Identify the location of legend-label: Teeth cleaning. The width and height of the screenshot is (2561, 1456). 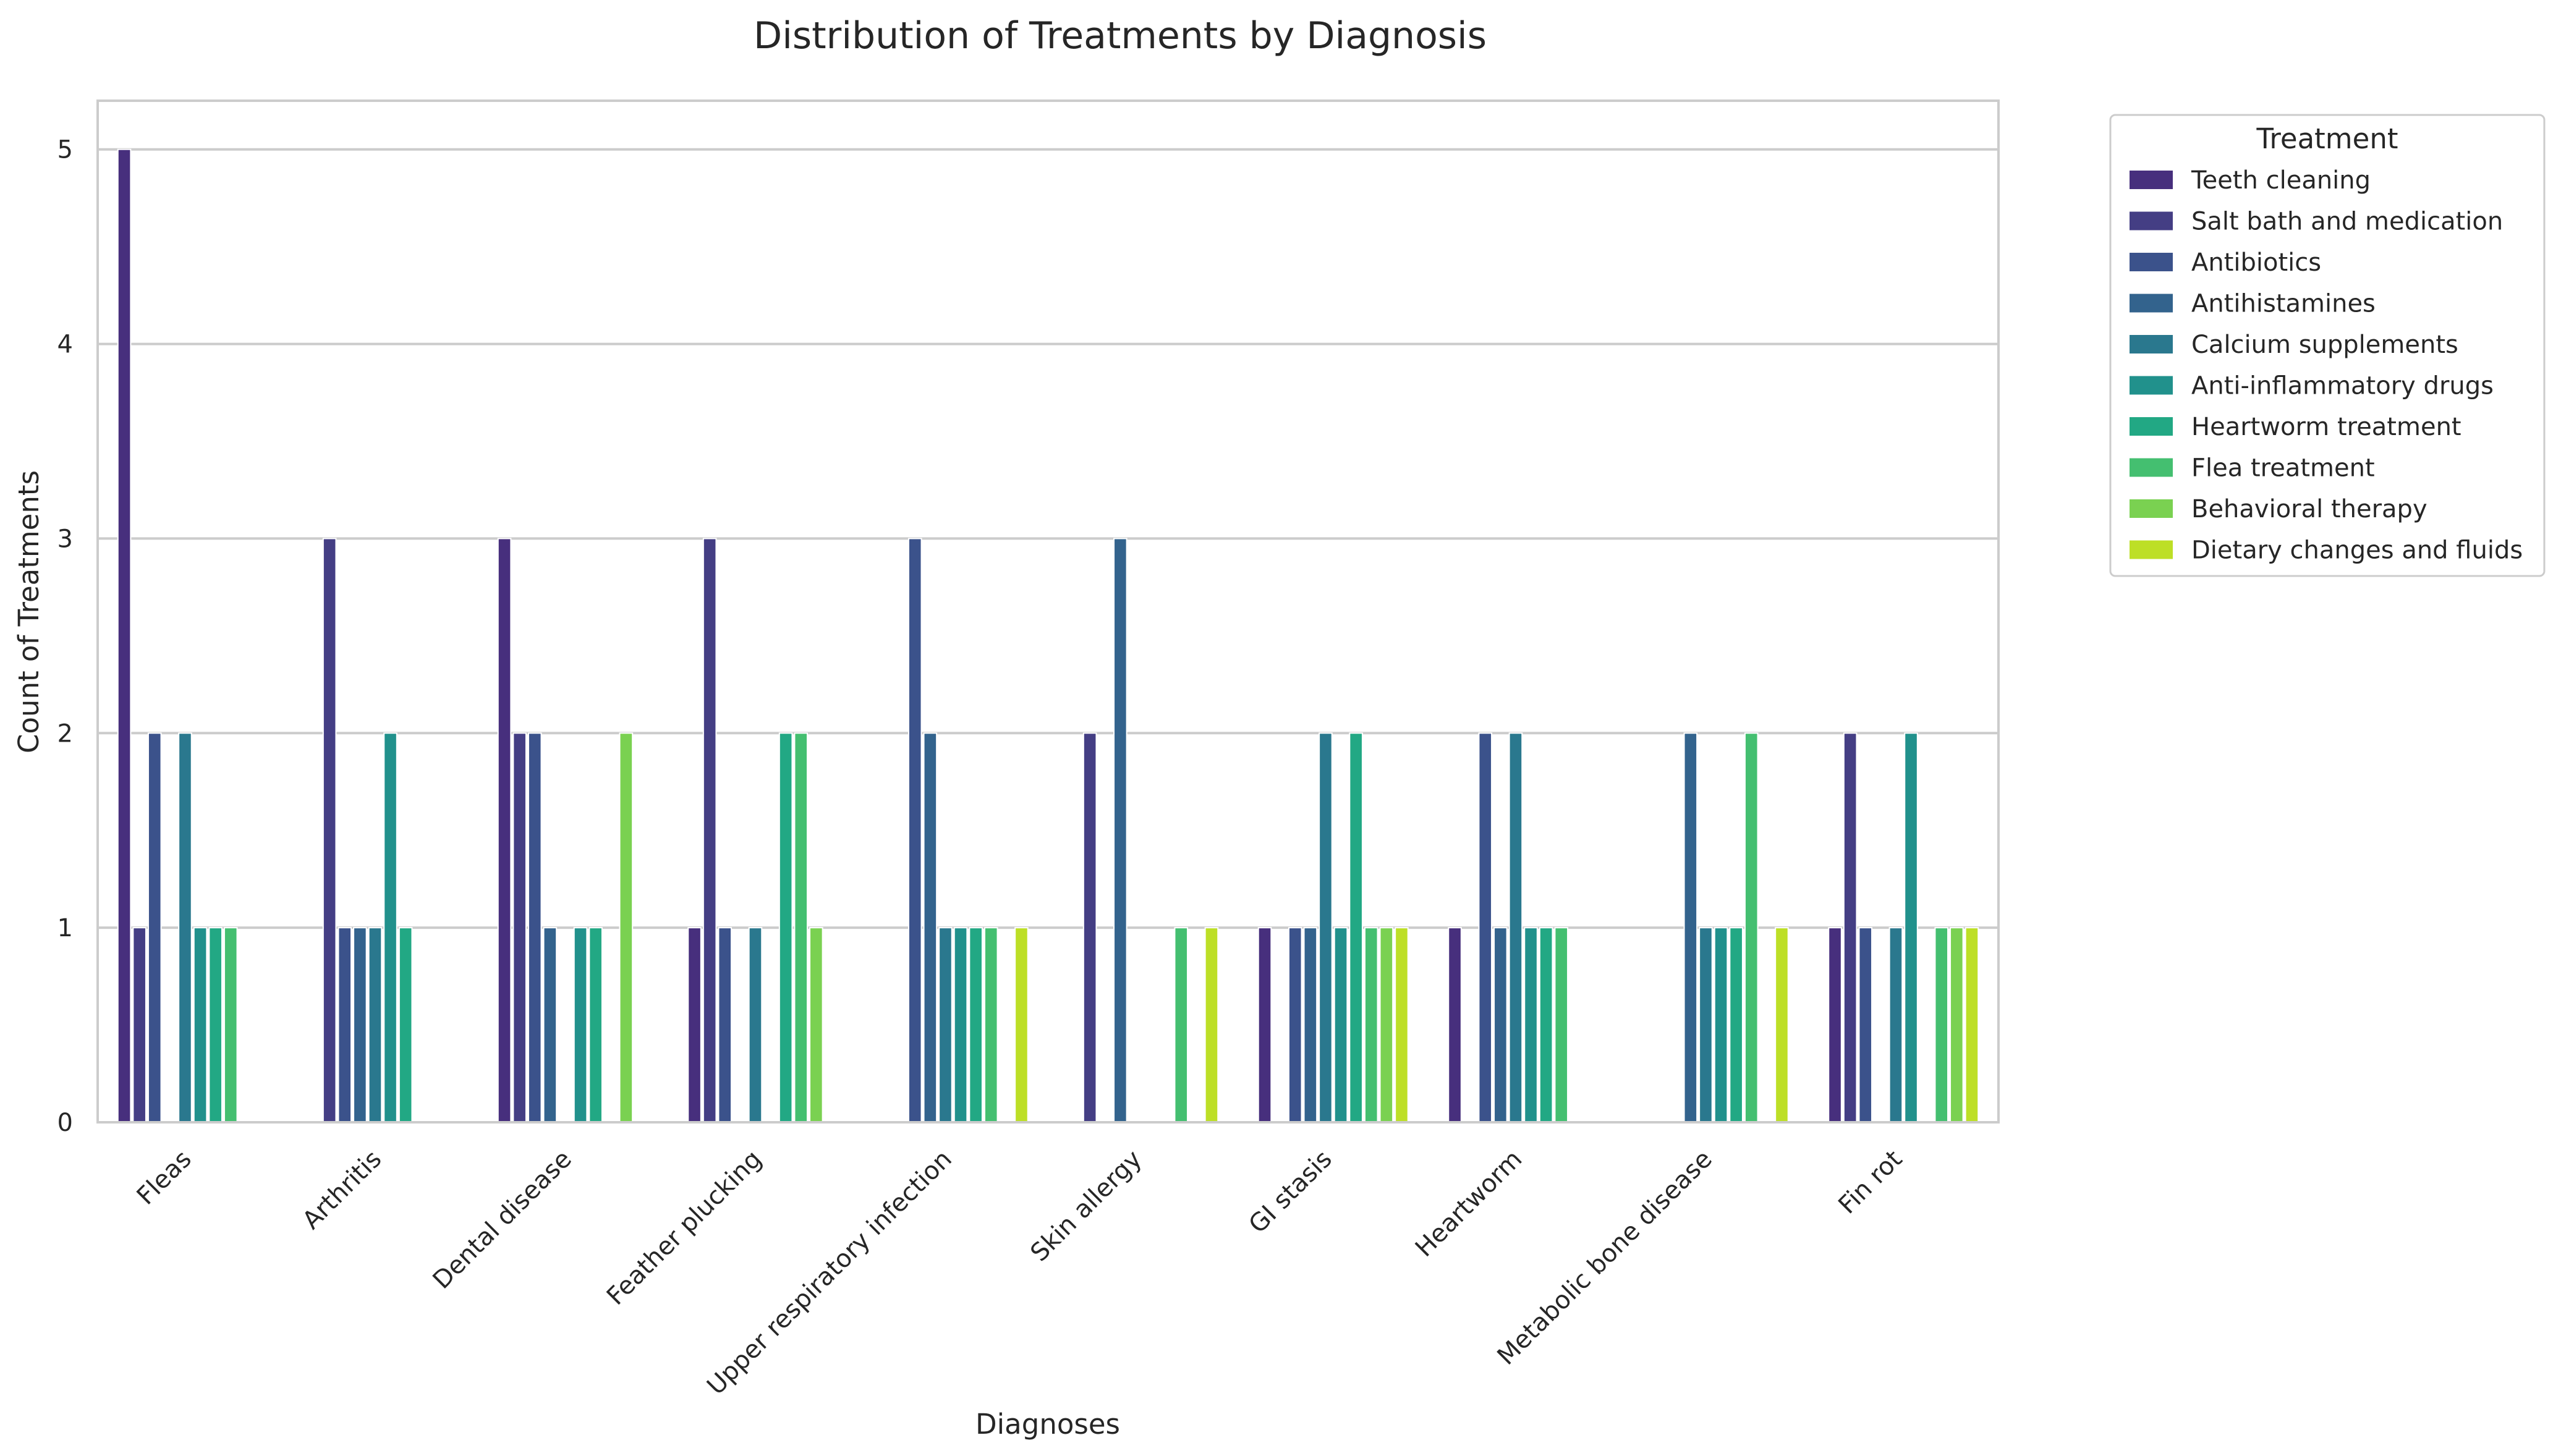
(2281, 180).